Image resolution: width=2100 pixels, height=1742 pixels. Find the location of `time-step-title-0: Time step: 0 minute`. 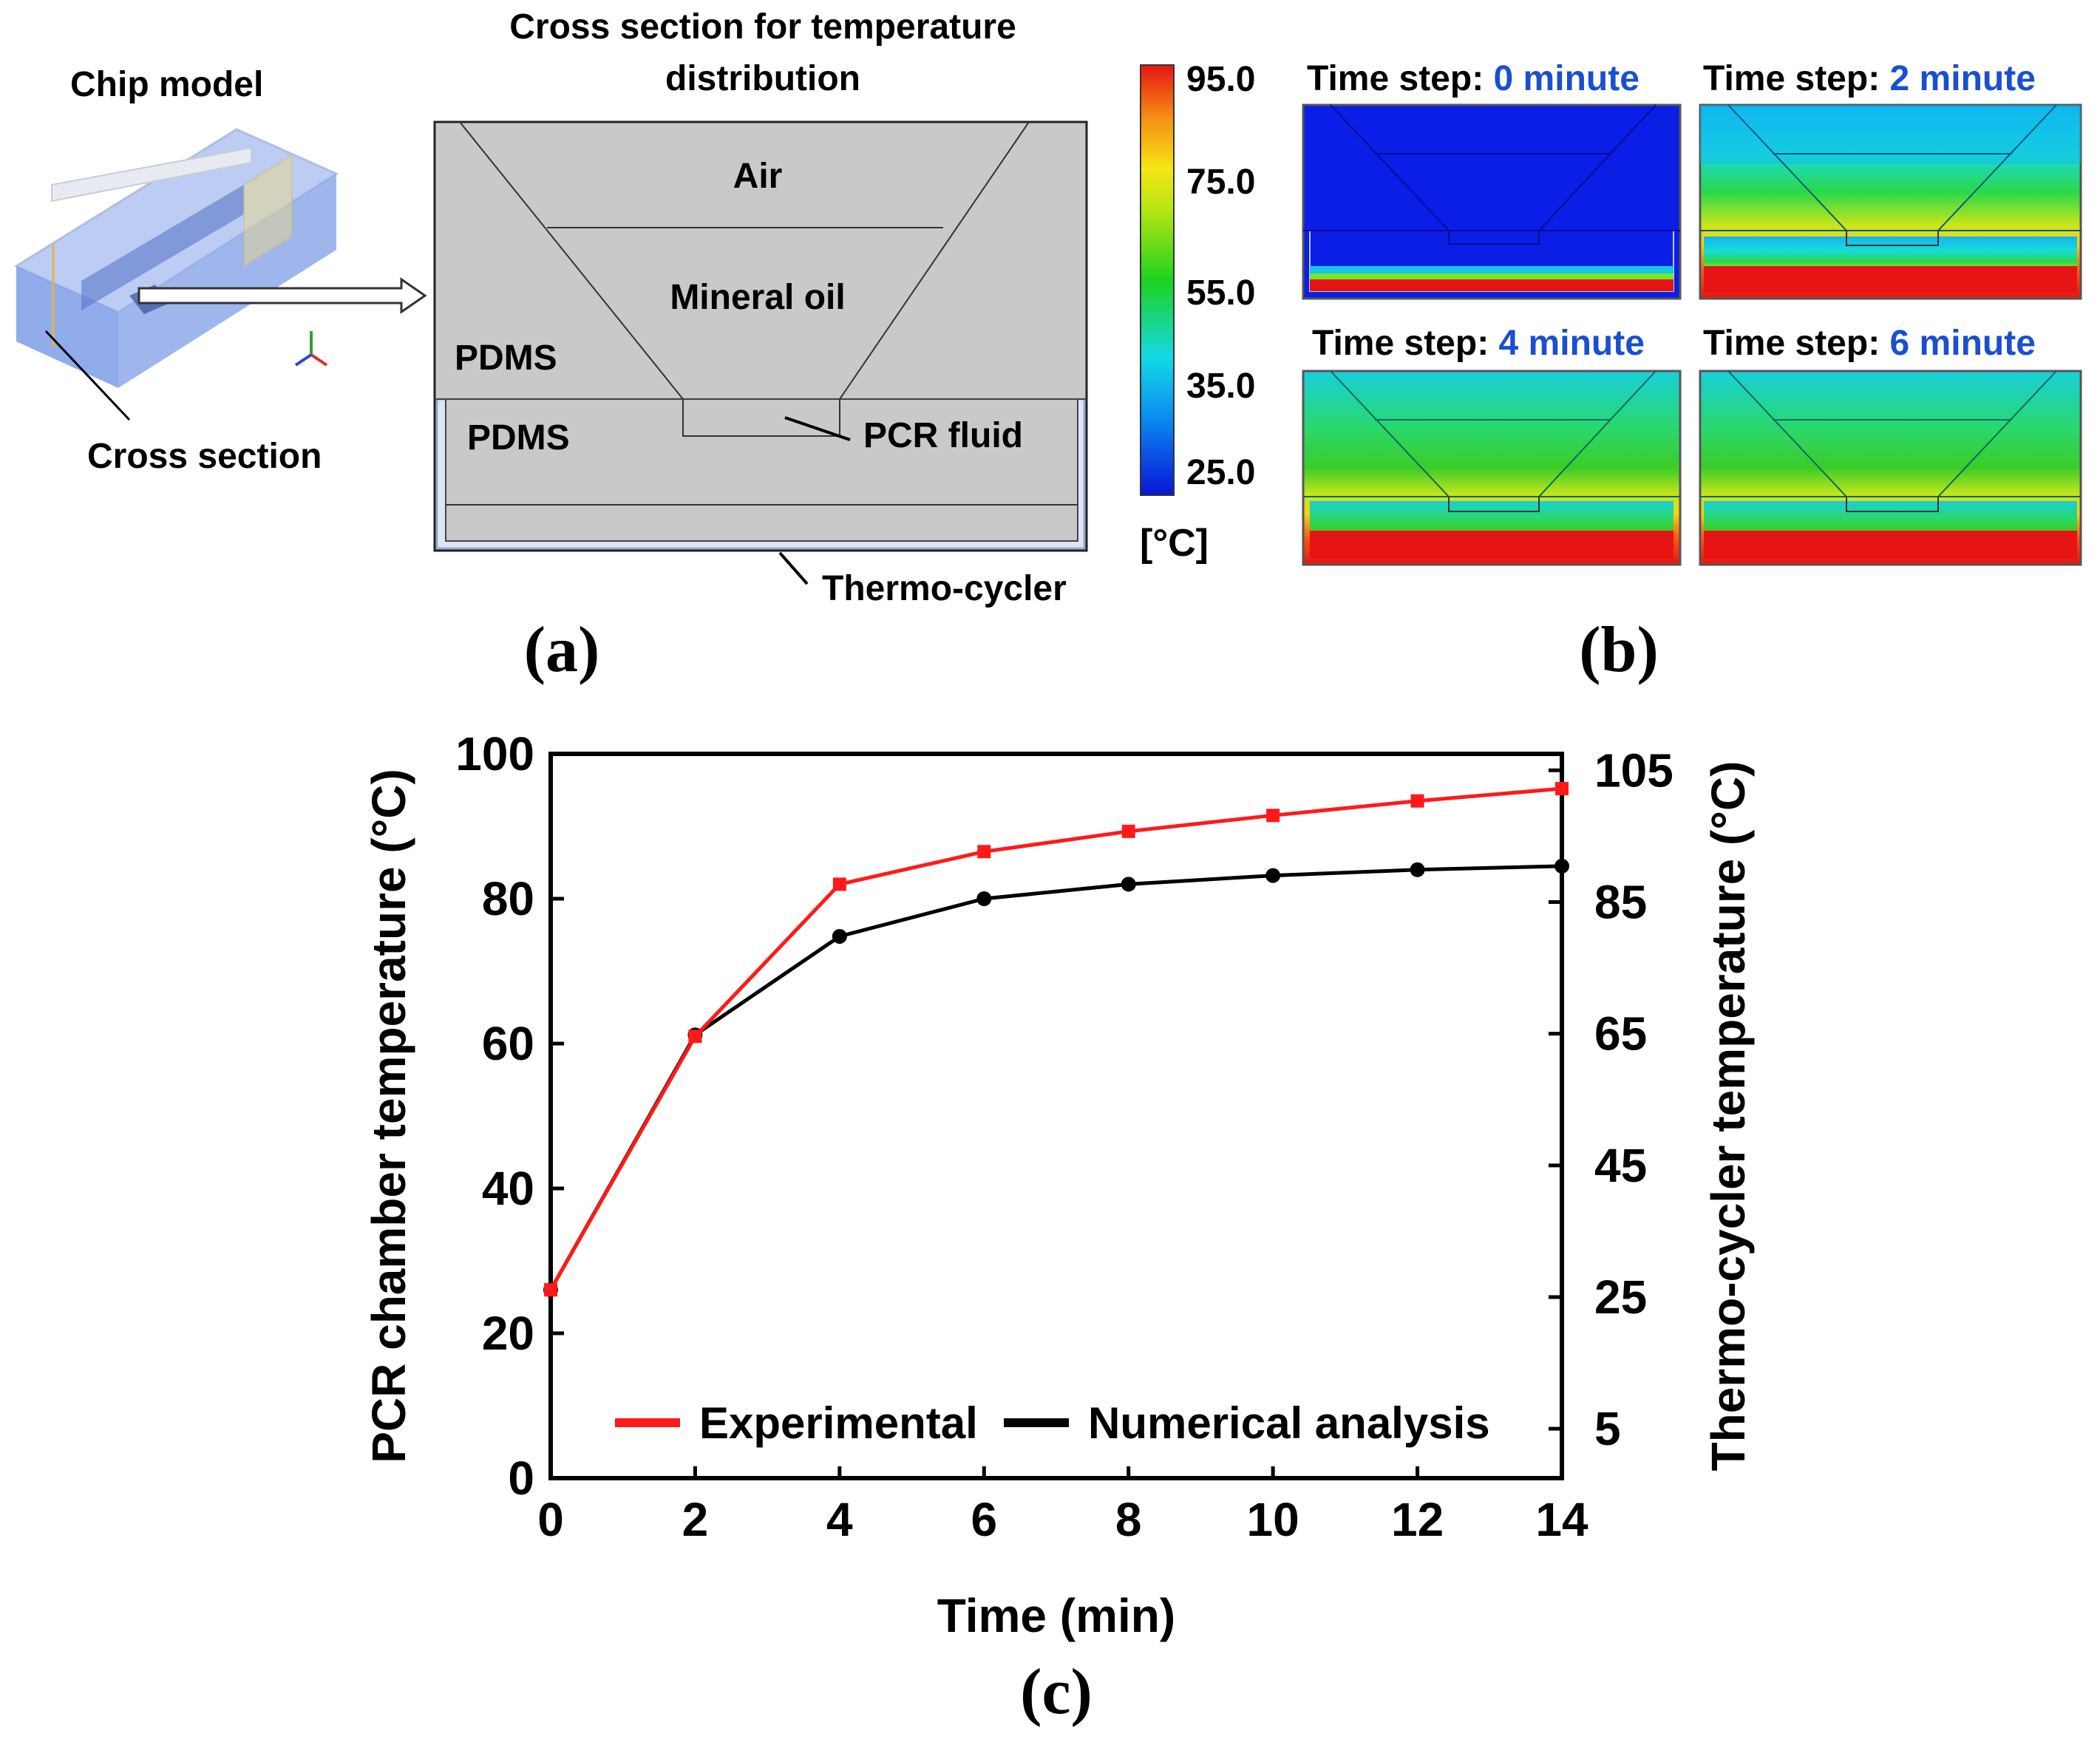

time-step-title-0: Time step: 0 minute is located at coordinates (1473, 78).